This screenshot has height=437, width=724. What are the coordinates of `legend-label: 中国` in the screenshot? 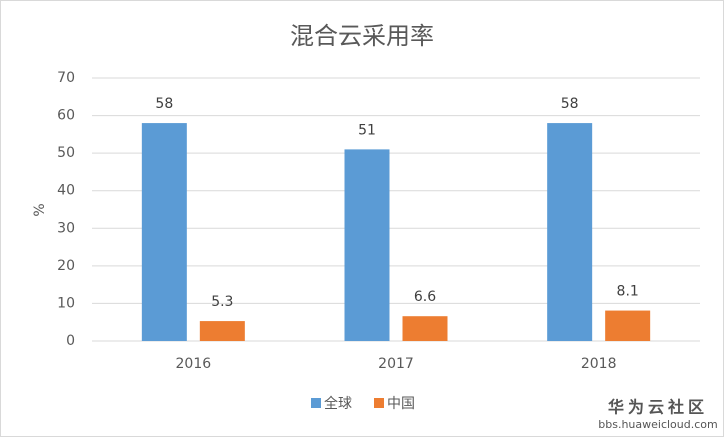 It's located at (401, 404).